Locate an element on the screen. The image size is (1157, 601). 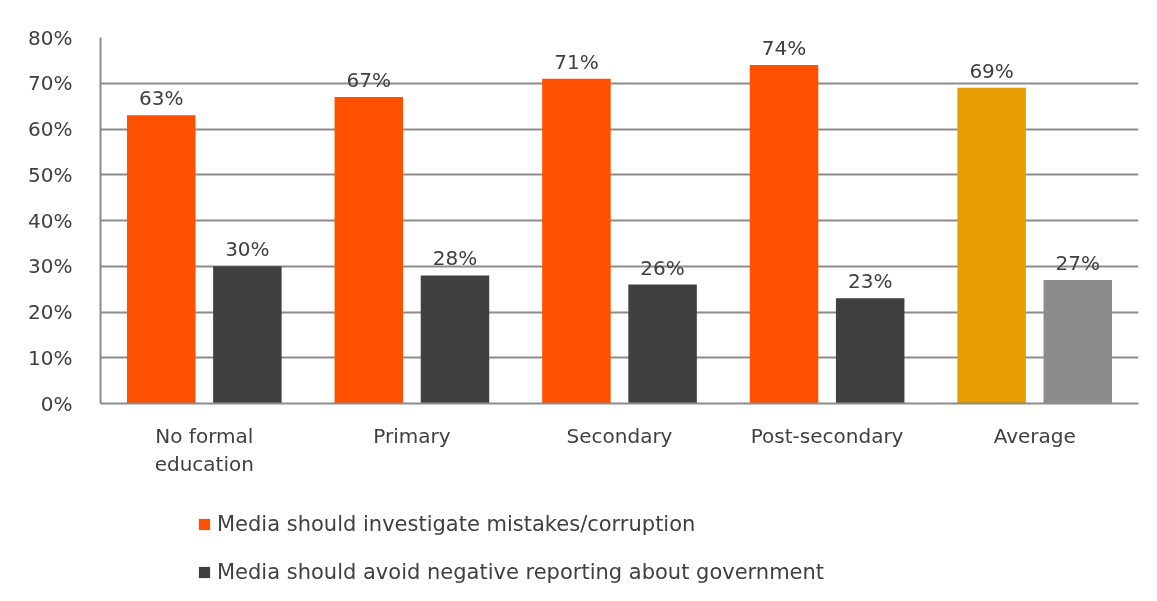
y-tick-label: 50% is located at coordinates (50, 174).